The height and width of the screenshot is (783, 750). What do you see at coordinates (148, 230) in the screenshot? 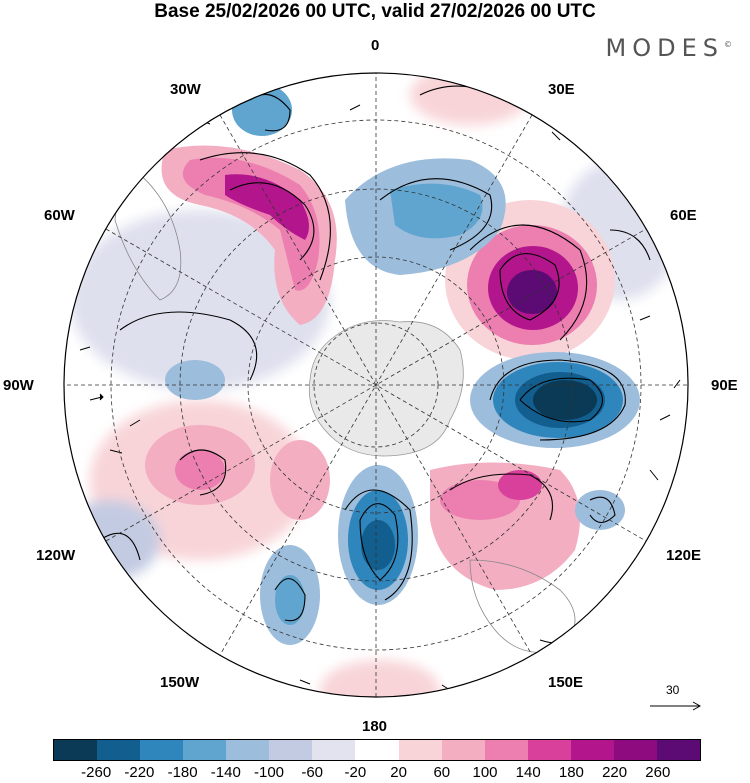
I see `south-america-coastline` at bounding box center [148, 230].